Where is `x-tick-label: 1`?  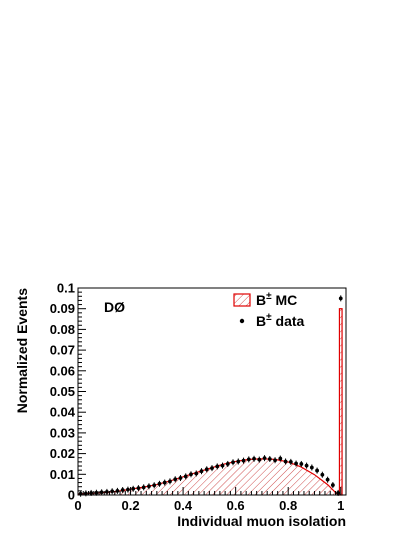
x-tick-label: 1 is located at coordinates (340, 505).